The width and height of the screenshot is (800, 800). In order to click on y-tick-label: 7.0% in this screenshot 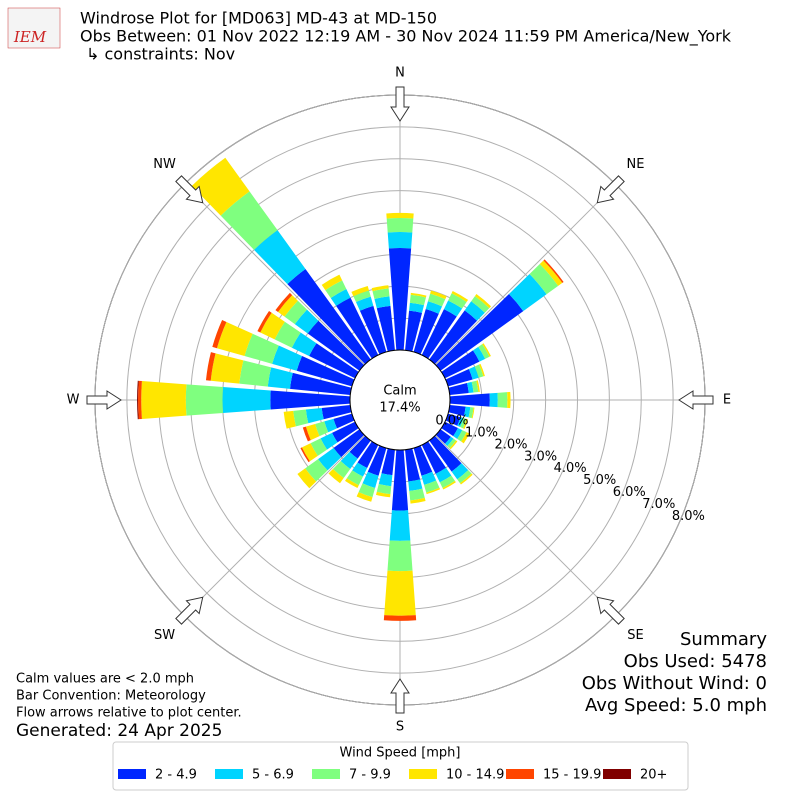, I will do `click(658, 504)`.